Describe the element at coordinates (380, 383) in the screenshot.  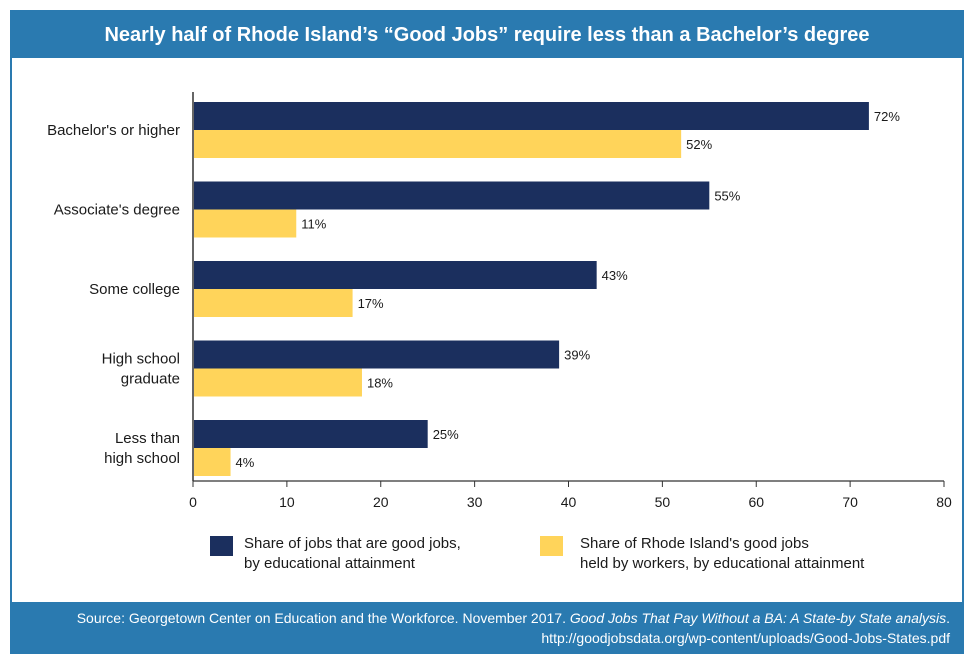
I see `data-label: 18%` at that location.